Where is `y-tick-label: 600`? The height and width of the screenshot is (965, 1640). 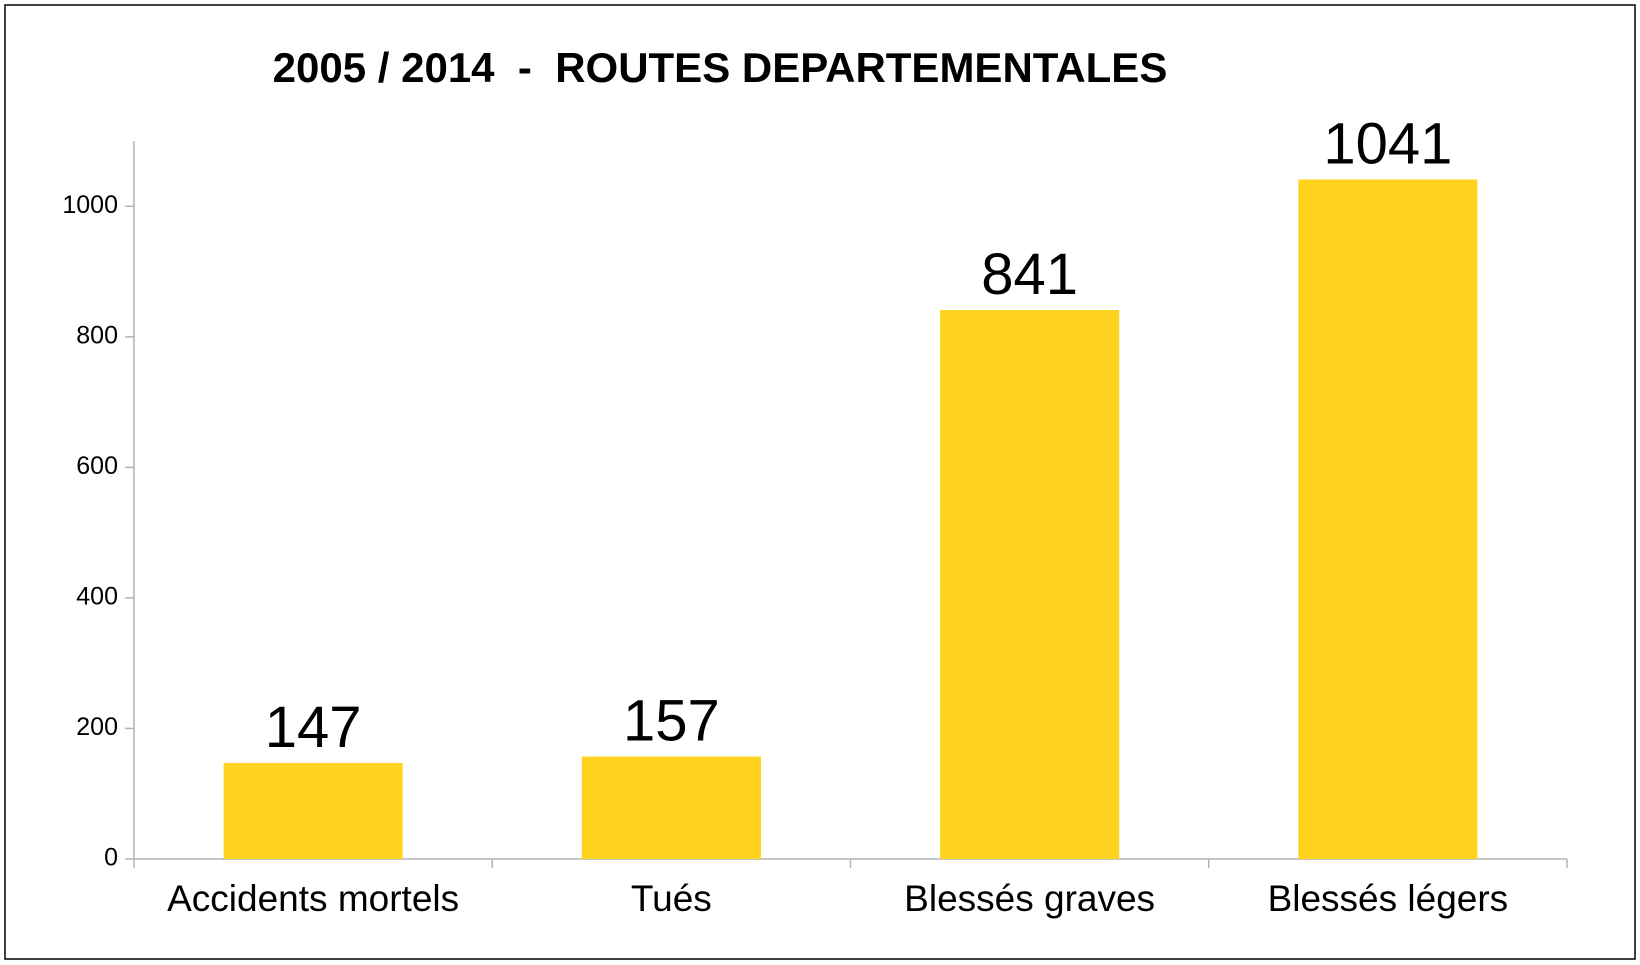
y-tick-label: 600 is located at coordinates (97, 466).